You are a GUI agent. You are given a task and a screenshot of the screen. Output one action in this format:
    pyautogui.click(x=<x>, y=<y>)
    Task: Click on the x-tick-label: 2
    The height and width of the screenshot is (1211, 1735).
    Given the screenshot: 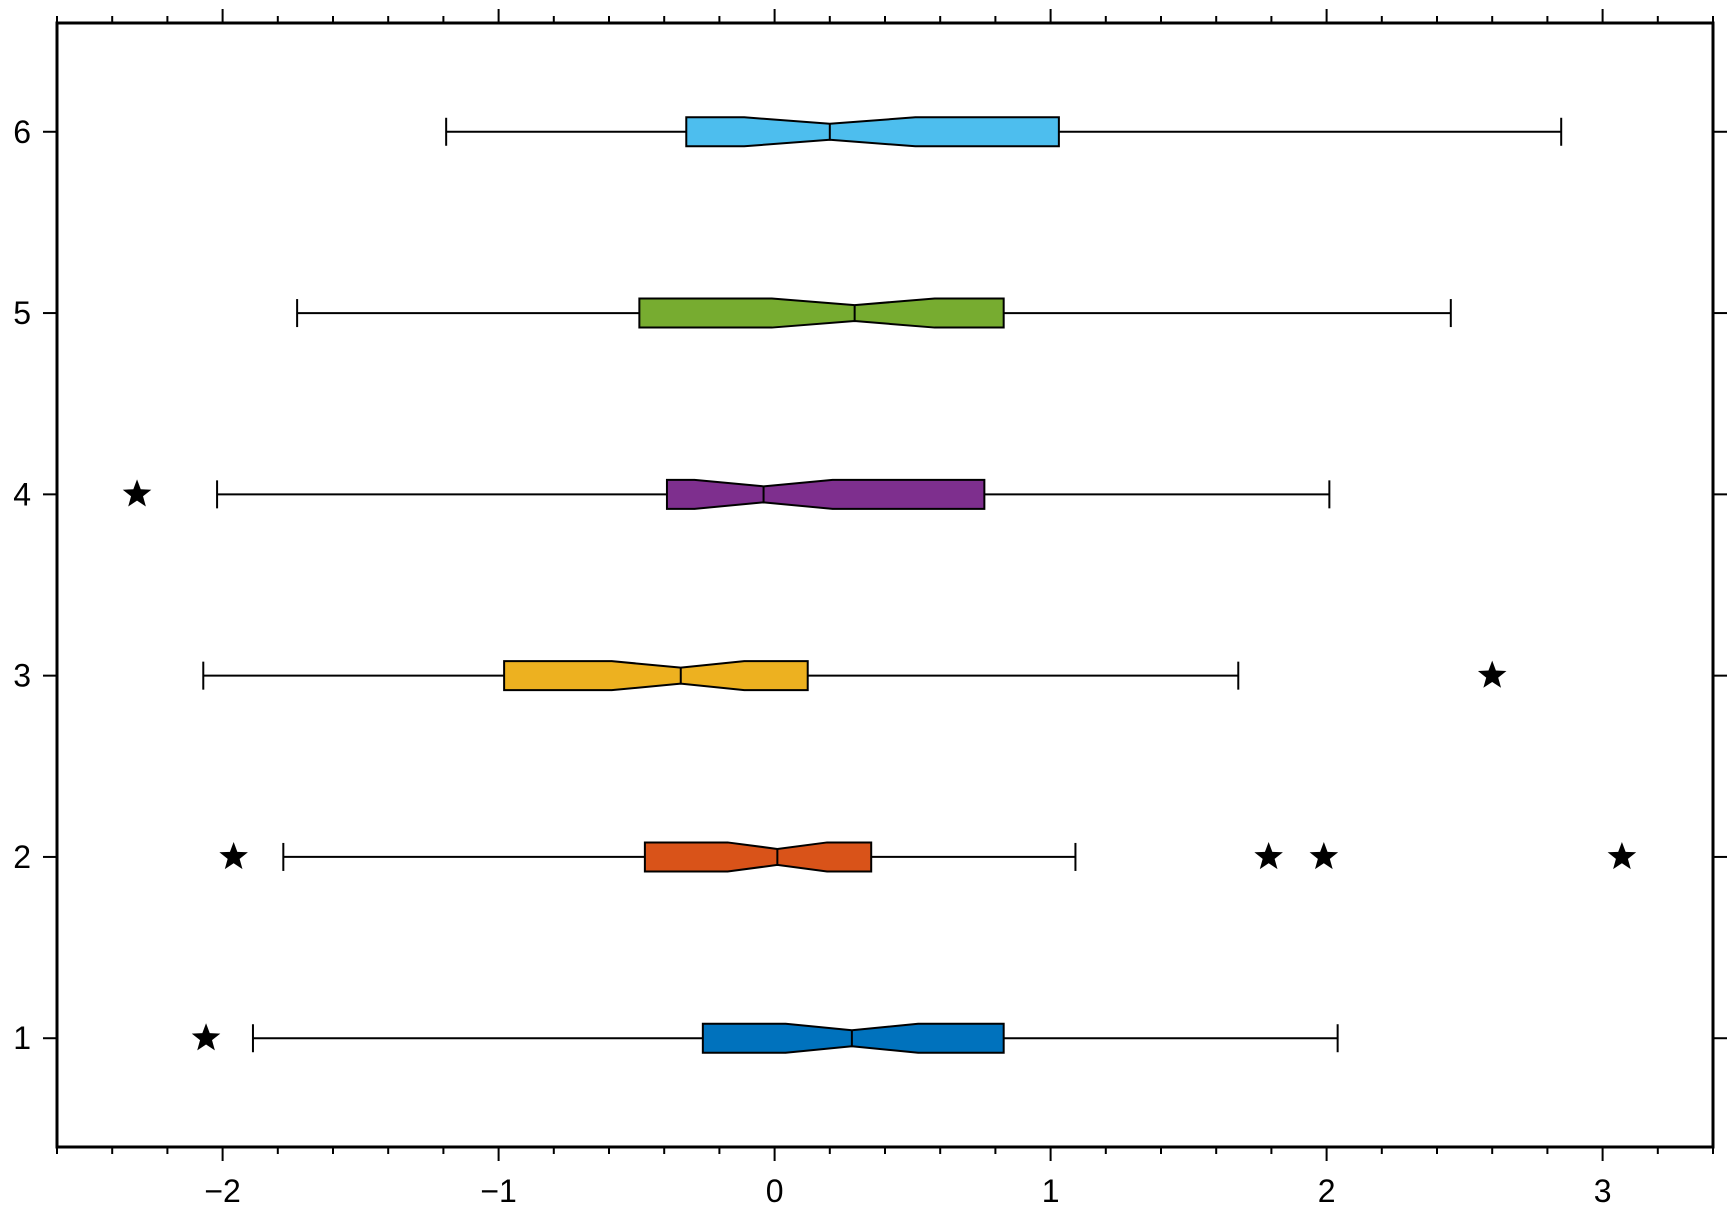 What is the action you would take?
    pyautogui.click(x=1327, y=1191)
    